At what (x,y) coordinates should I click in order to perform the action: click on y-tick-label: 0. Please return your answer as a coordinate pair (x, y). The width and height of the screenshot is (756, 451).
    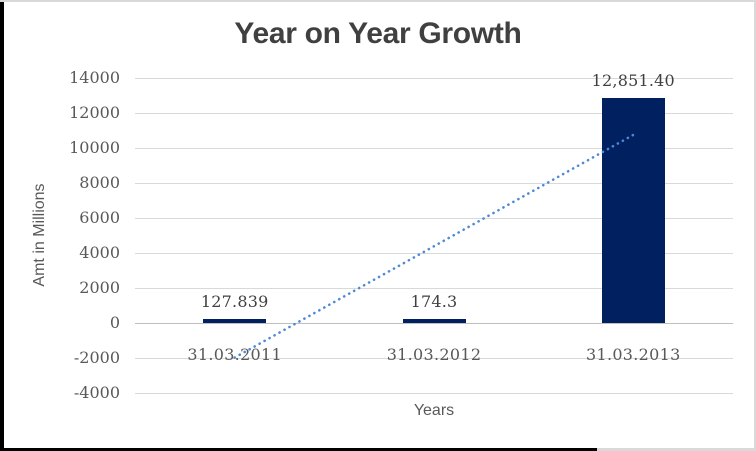
    Looking at the image, I should click on (114, 322).